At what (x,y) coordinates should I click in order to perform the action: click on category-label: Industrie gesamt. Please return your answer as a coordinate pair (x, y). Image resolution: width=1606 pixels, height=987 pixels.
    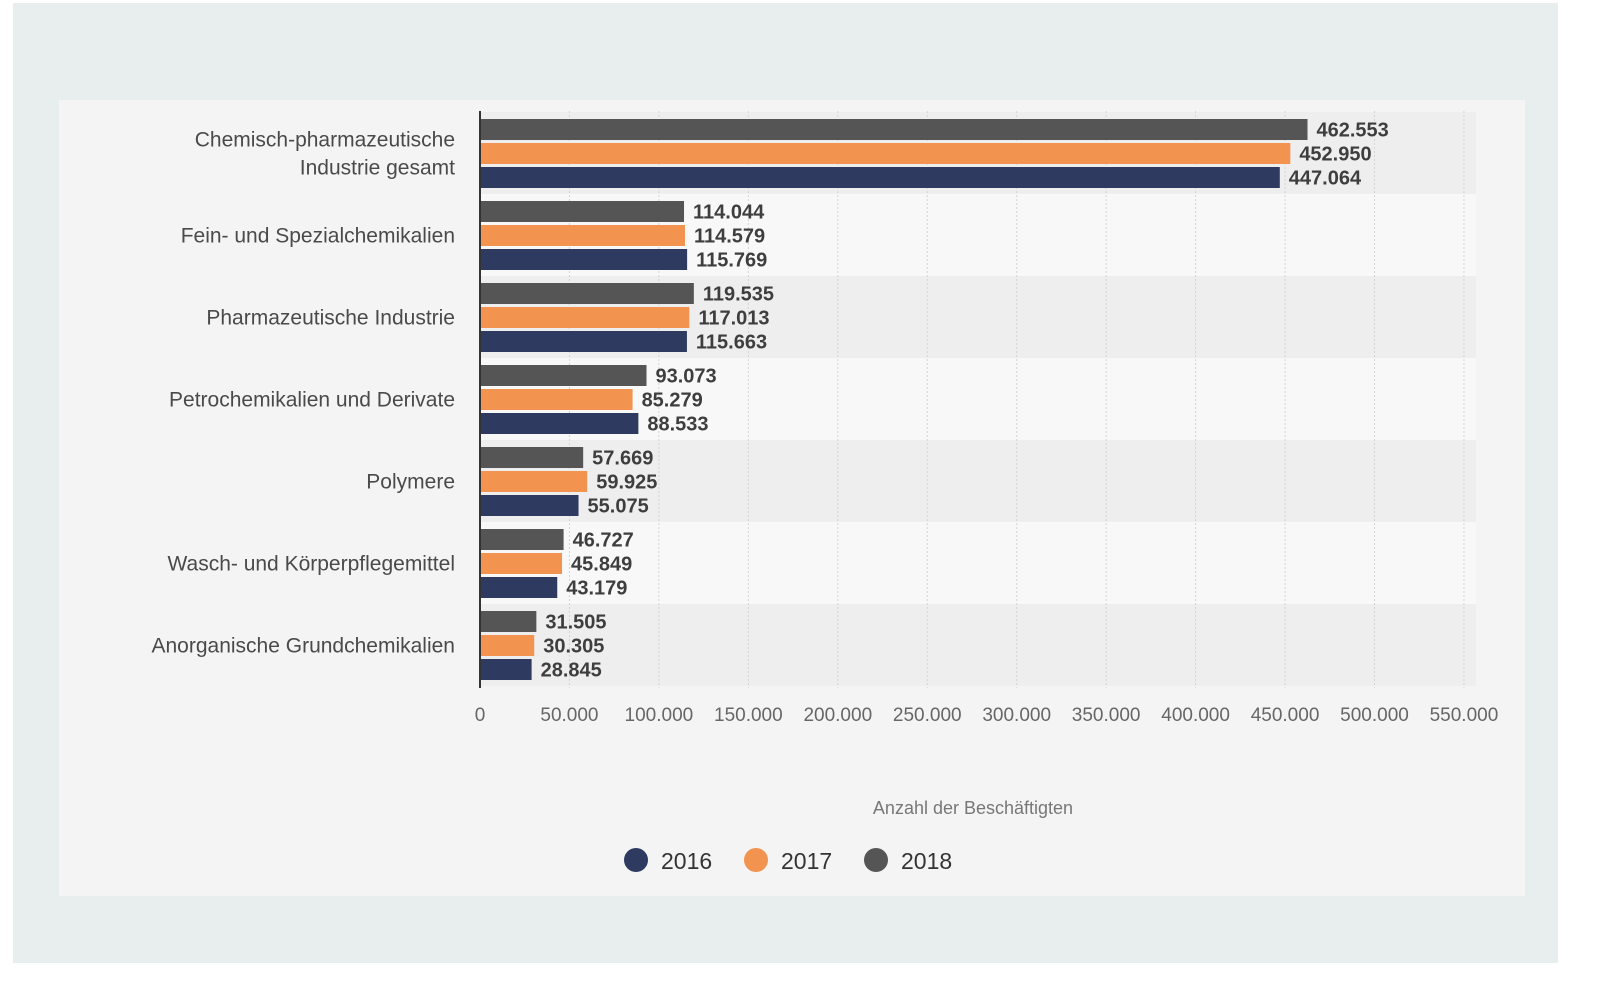
    Looking at the image, I should click on (377, 168).